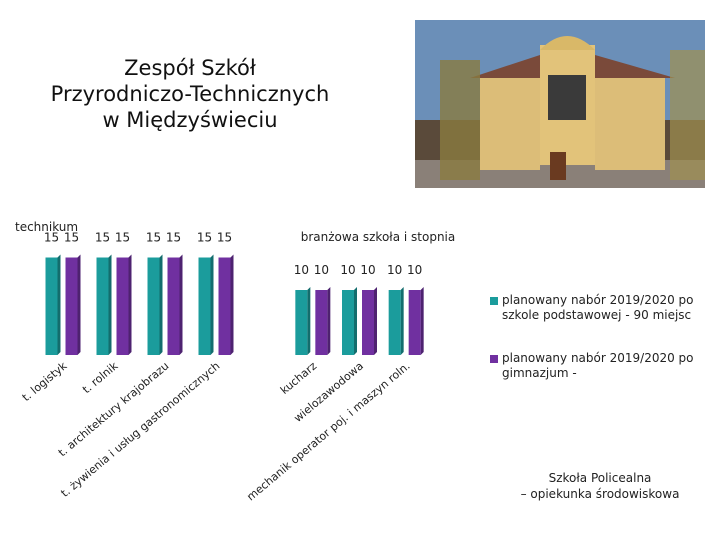 This screenshot has height=540, width=720. Describe the element at coordinates (600, 478) in the screenshot. I see `footer-line: Szkoła Policealna` at that location.